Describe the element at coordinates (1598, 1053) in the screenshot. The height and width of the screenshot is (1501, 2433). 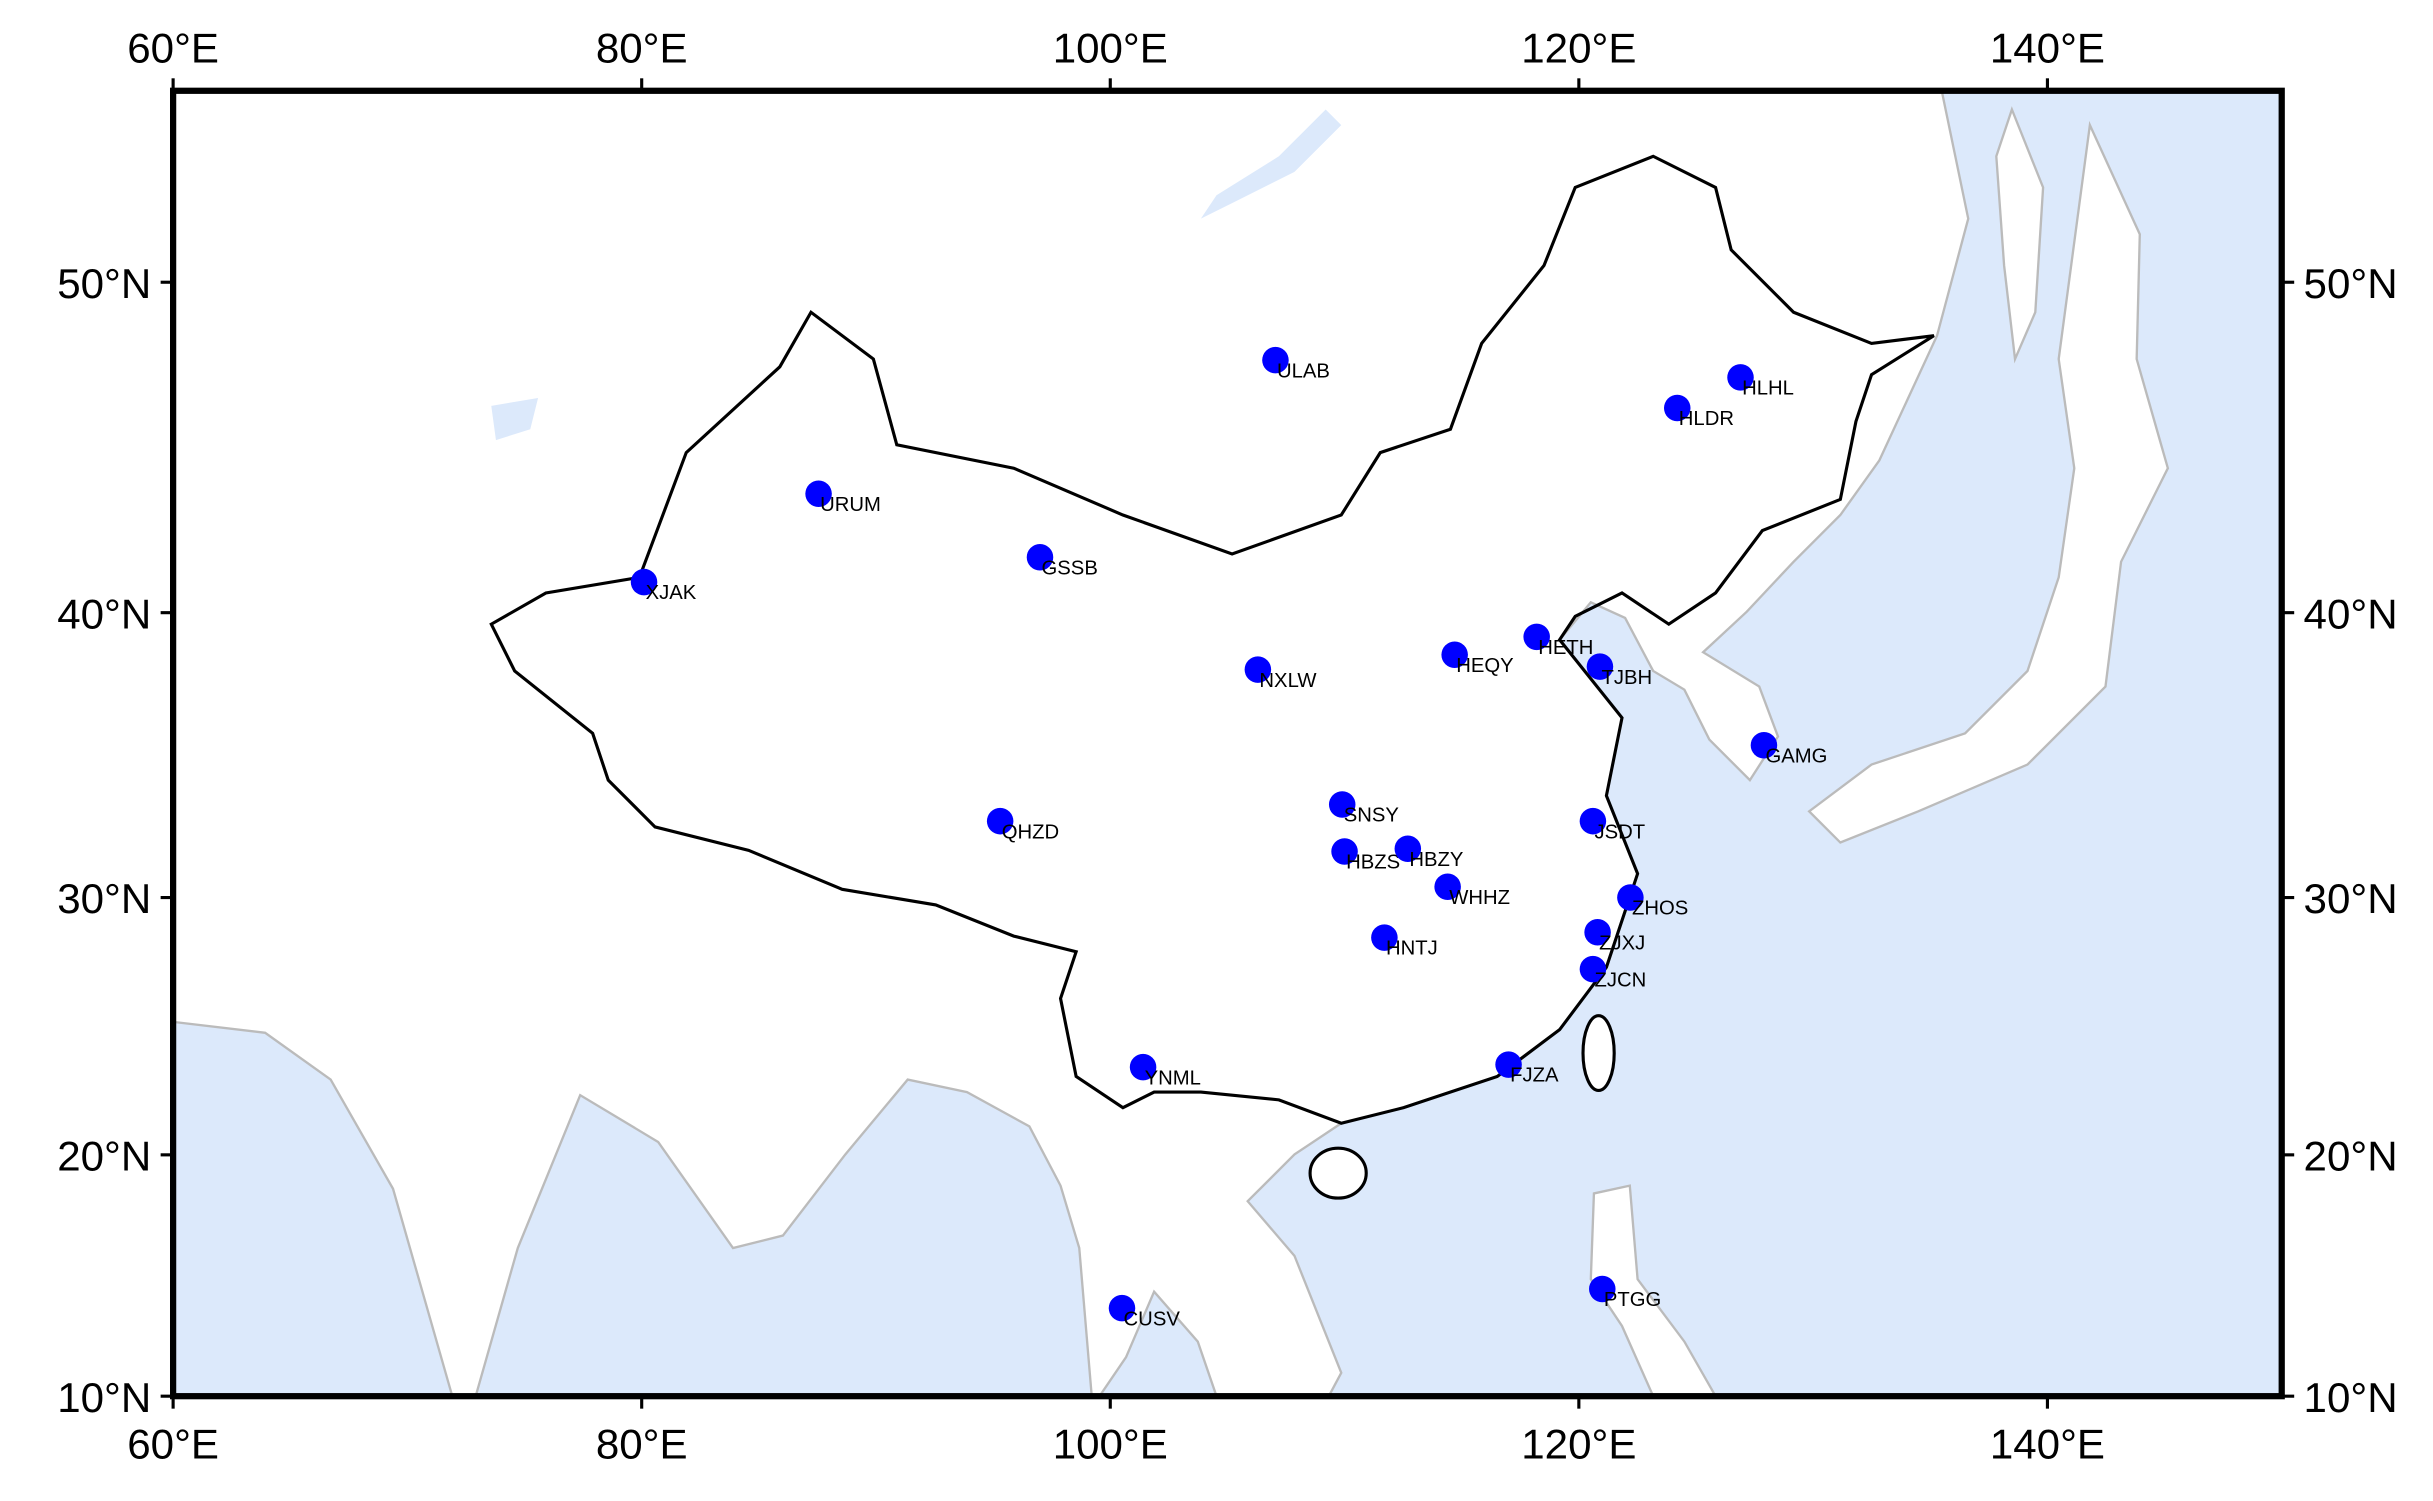
I see `taiwan` at that location.